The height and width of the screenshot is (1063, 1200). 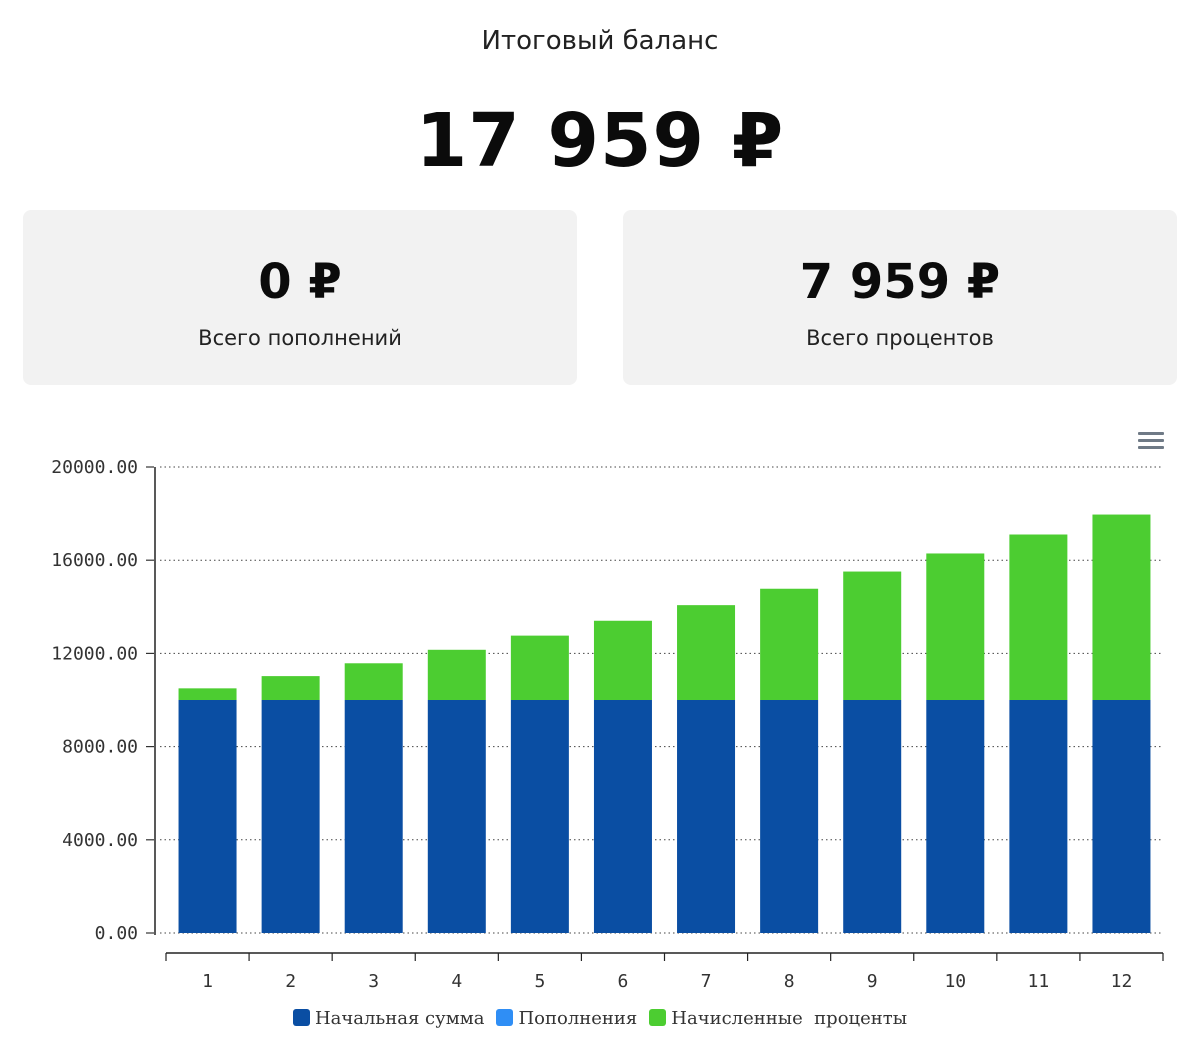 What do you see at coordinates (94, 653) in the screenshot?
I see `y-tick-label: 12000.00` at bounding box center [94, 653].